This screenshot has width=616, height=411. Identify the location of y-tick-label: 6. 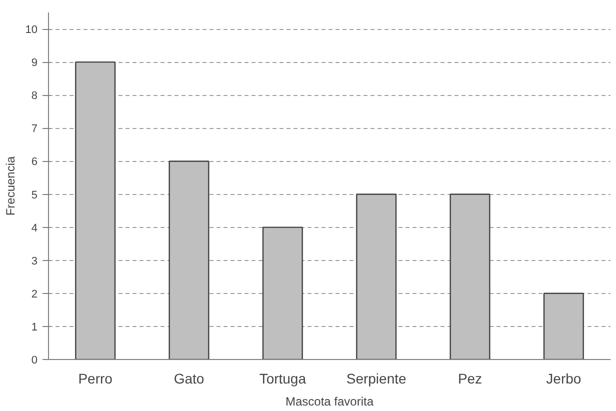
(34, 162).